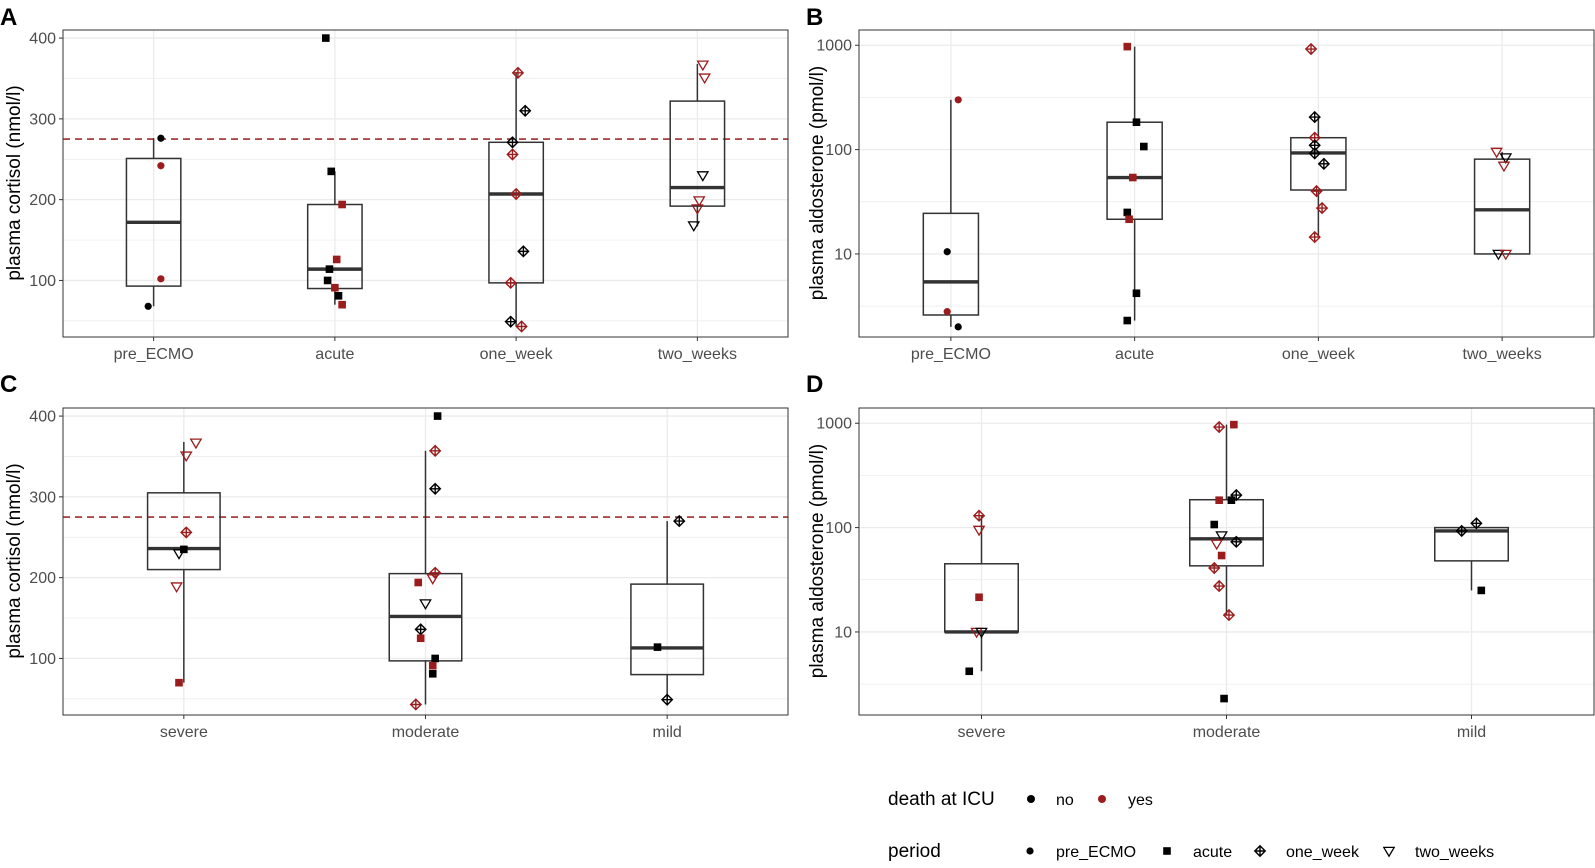 The width and height of the screenshot is (1595, 868). I want to click on legend-period-item-pre_ECMO: pre_ECMO, so click(1081, 852).